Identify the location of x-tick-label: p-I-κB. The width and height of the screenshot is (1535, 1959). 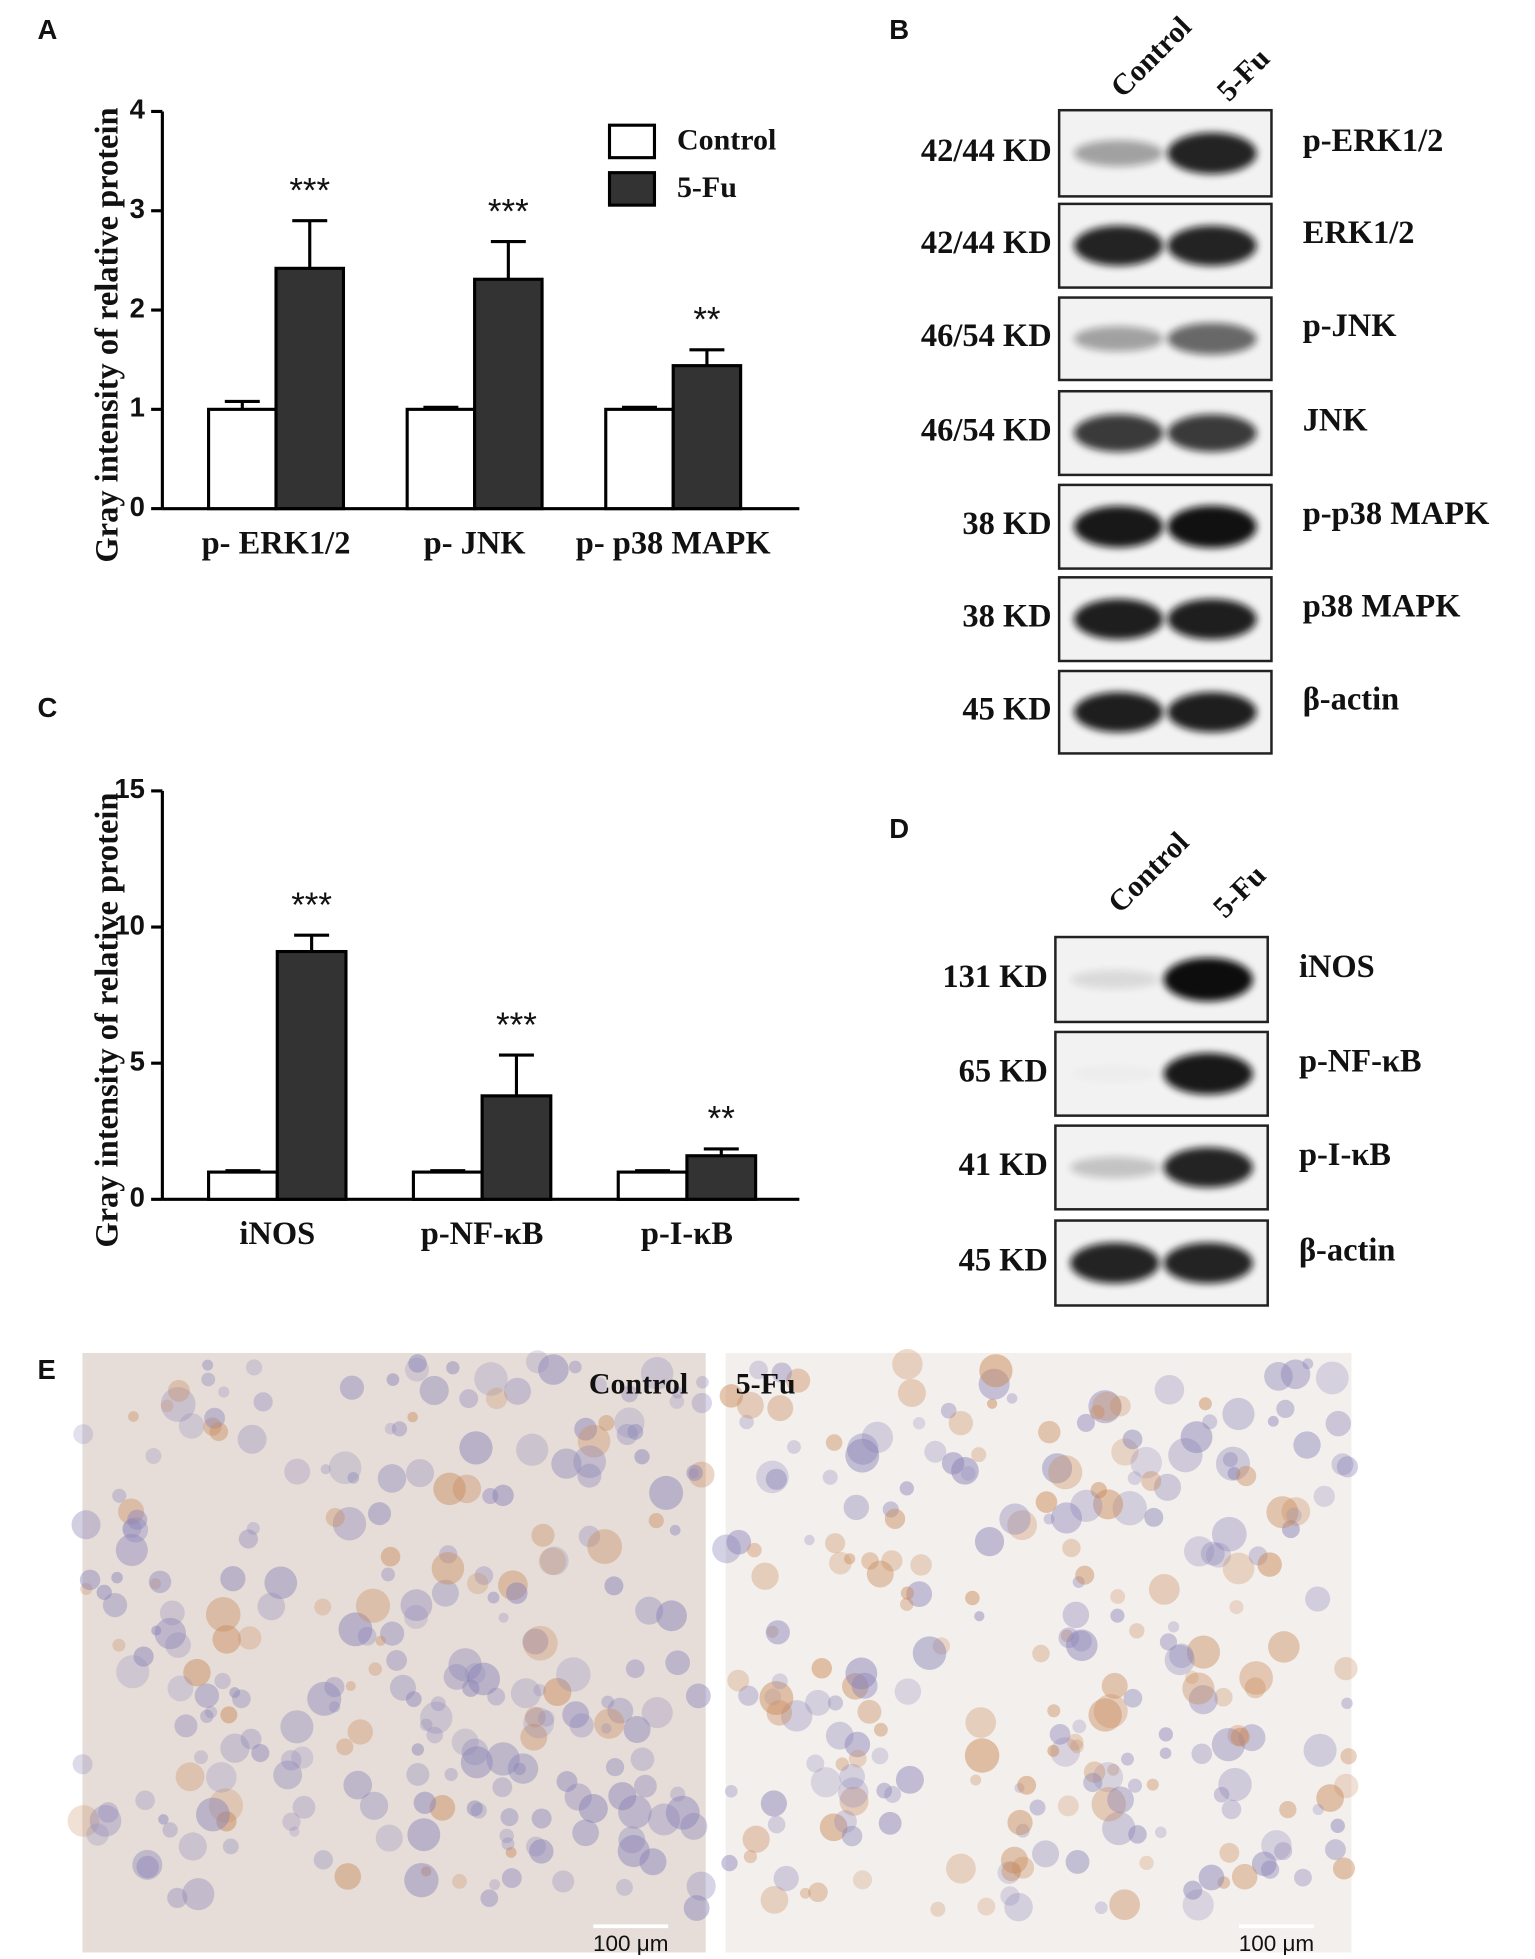
(687, 1234).